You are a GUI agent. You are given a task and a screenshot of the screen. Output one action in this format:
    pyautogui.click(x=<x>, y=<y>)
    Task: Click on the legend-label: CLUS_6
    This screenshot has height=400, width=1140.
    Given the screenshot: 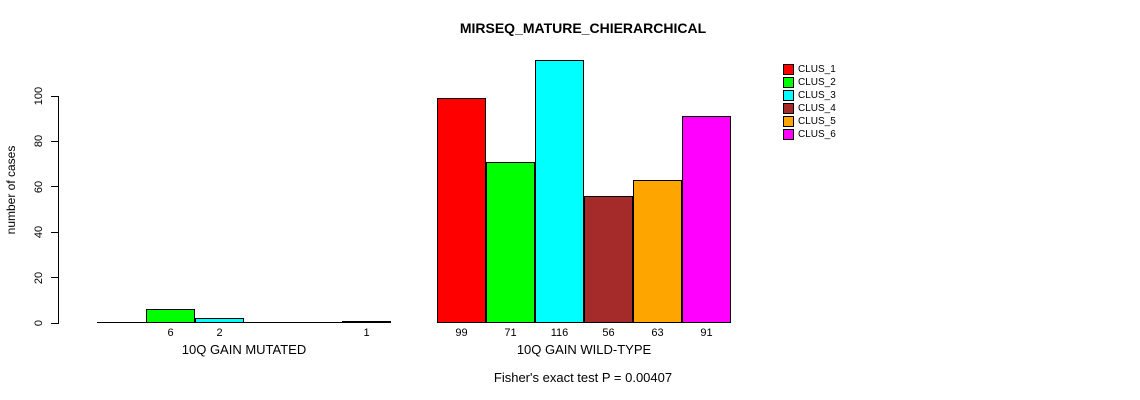 What is the action you would take?
    pyautogui.click(x=817, y=134)
    